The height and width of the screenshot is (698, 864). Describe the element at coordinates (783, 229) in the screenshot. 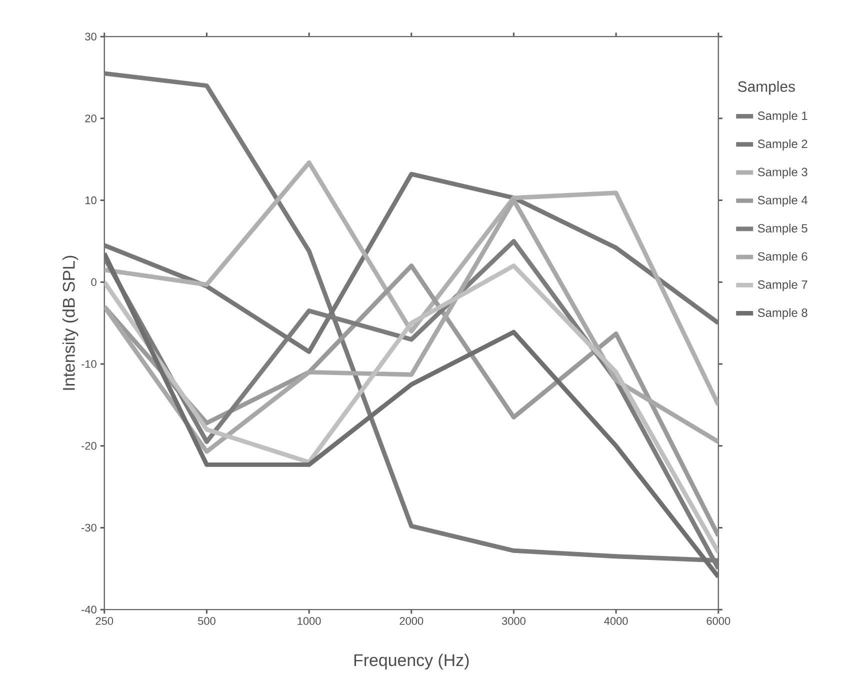

I see `legend-label: Sample 5` at that location.